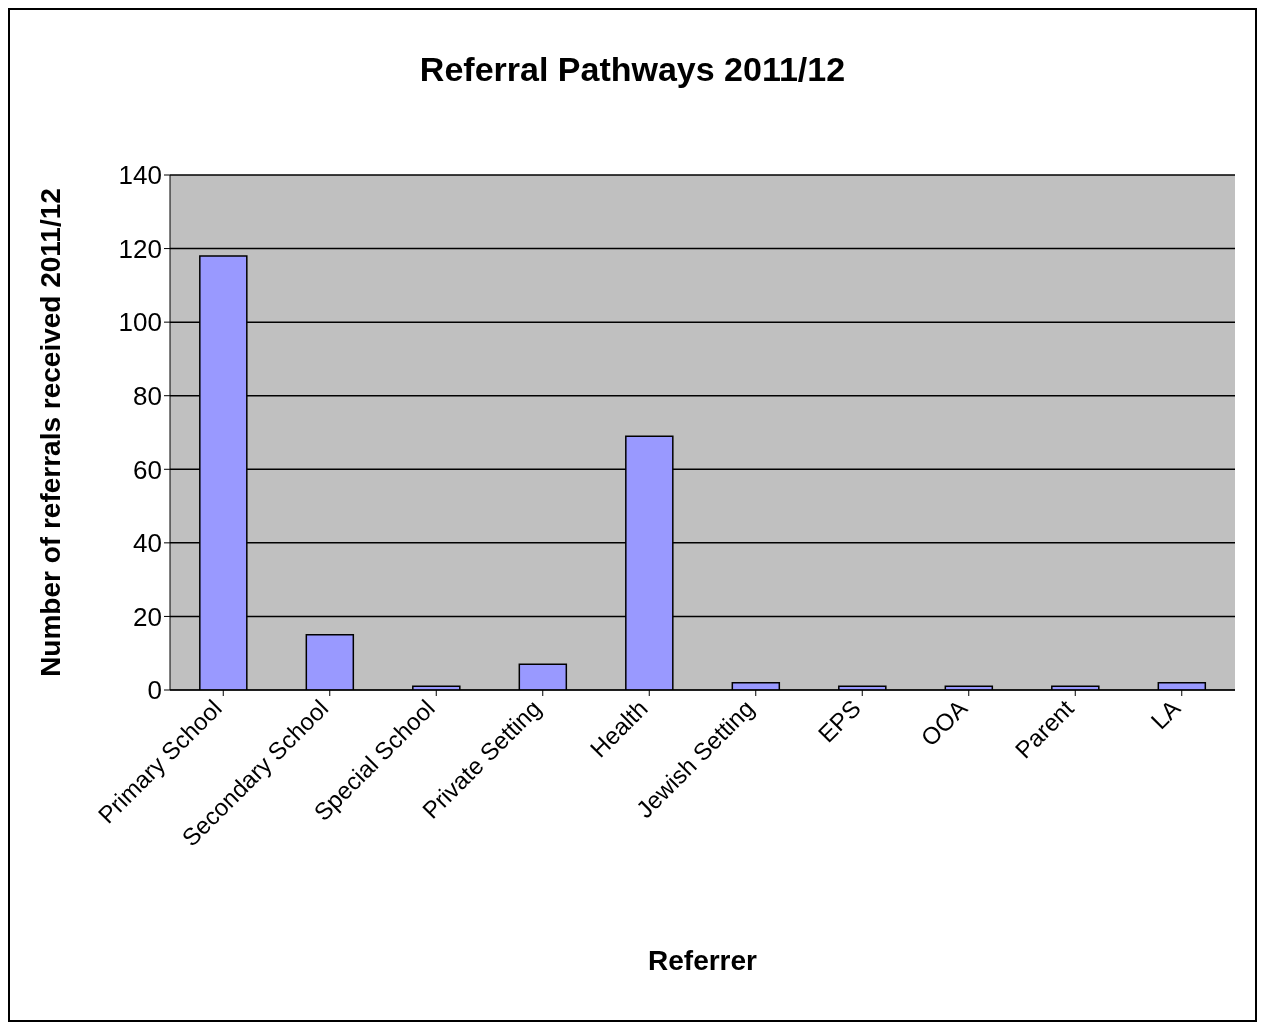 This screenshot has height=1022, width=1265. What do you see at coordinates (50, 432) in the screenshot?
I see `y-axis-title: Number of referrals received 2011/12` at bounding box center [50, 432].